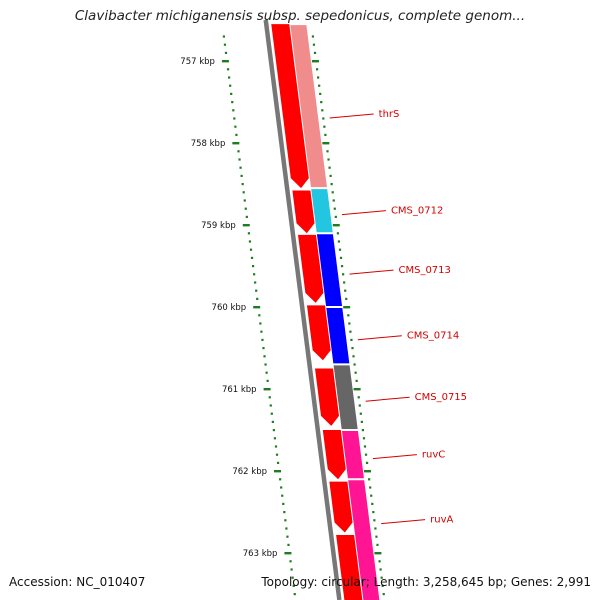 This screenshot has width=600, height=600. I want to click on gene-label-ruva: ruvA, so click(441, 520).